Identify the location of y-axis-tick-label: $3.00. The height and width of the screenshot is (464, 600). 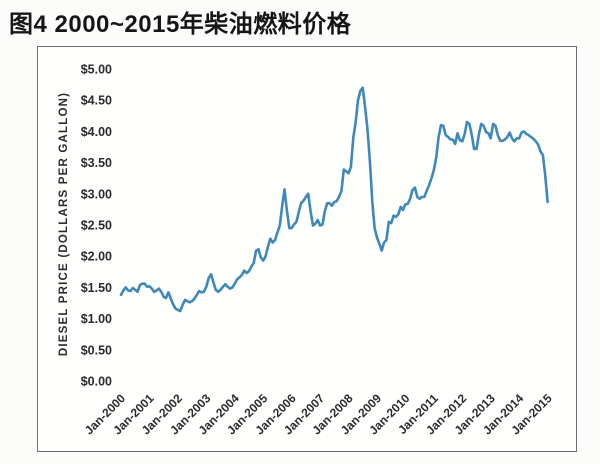
(96, 194).